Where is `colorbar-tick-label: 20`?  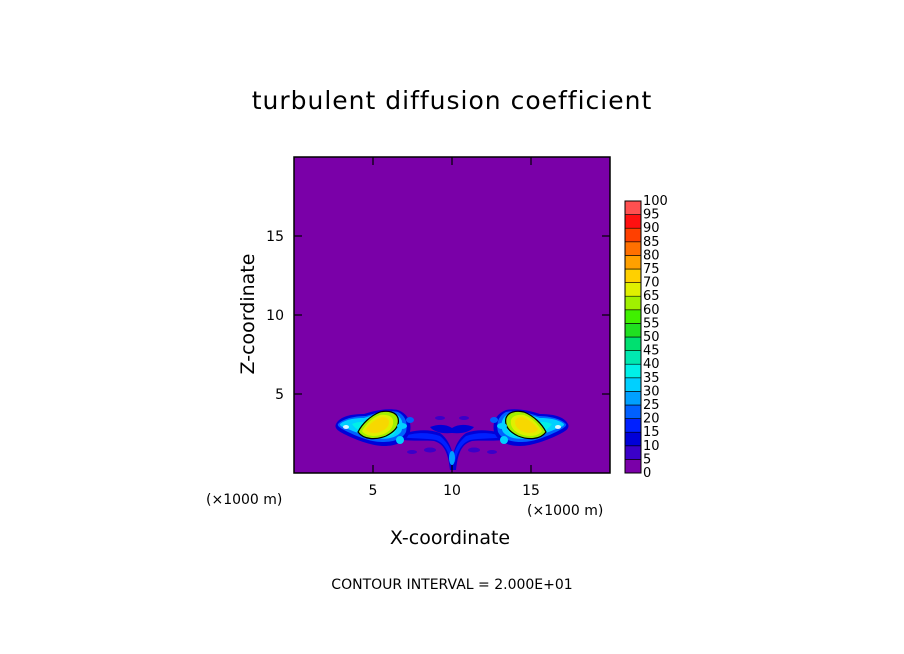 colorbar-tick-label: 20 is located at coordinates (651, 419).